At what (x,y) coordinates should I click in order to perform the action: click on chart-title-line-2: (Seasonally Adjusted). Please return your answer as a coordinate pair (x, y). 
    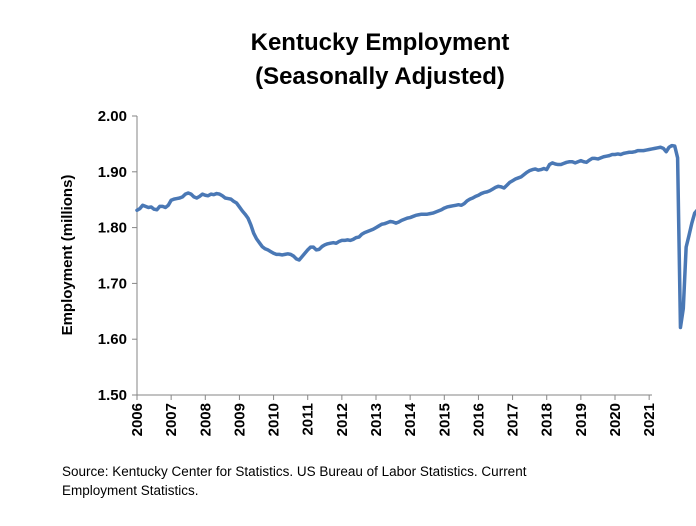
    Looking at the image, I should click on (380, 76).